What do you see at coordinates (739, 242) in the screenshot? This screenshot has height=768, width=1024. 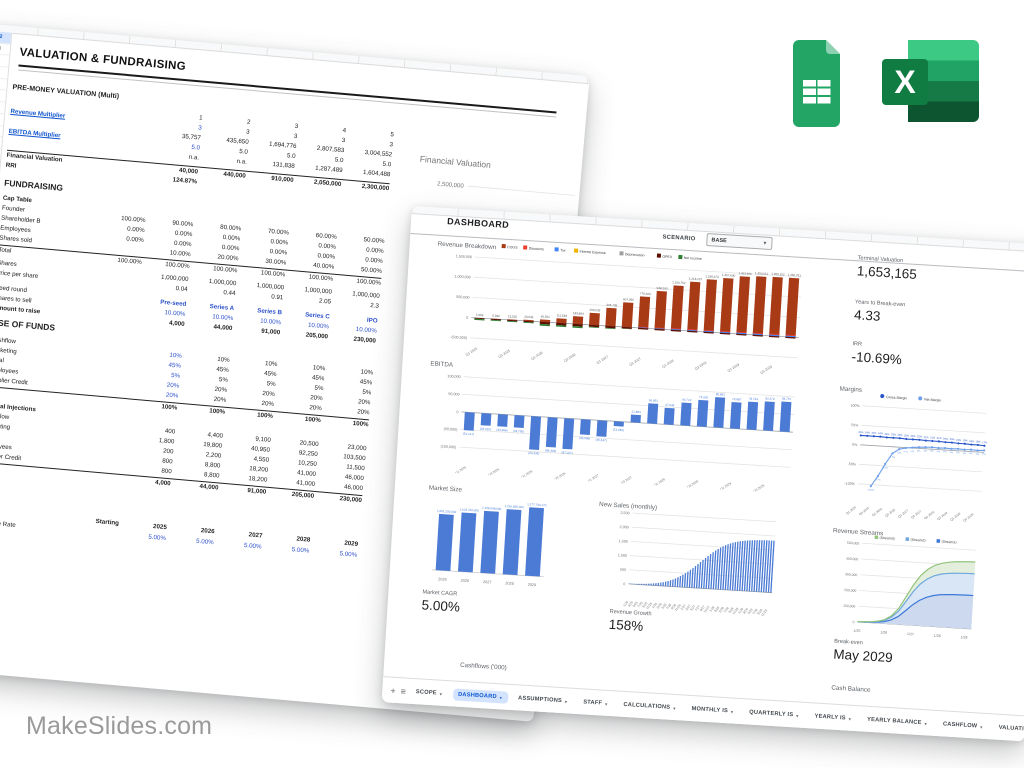 I see `scenario-dropdown: BASE ▼` at bounding box center [739, 242].